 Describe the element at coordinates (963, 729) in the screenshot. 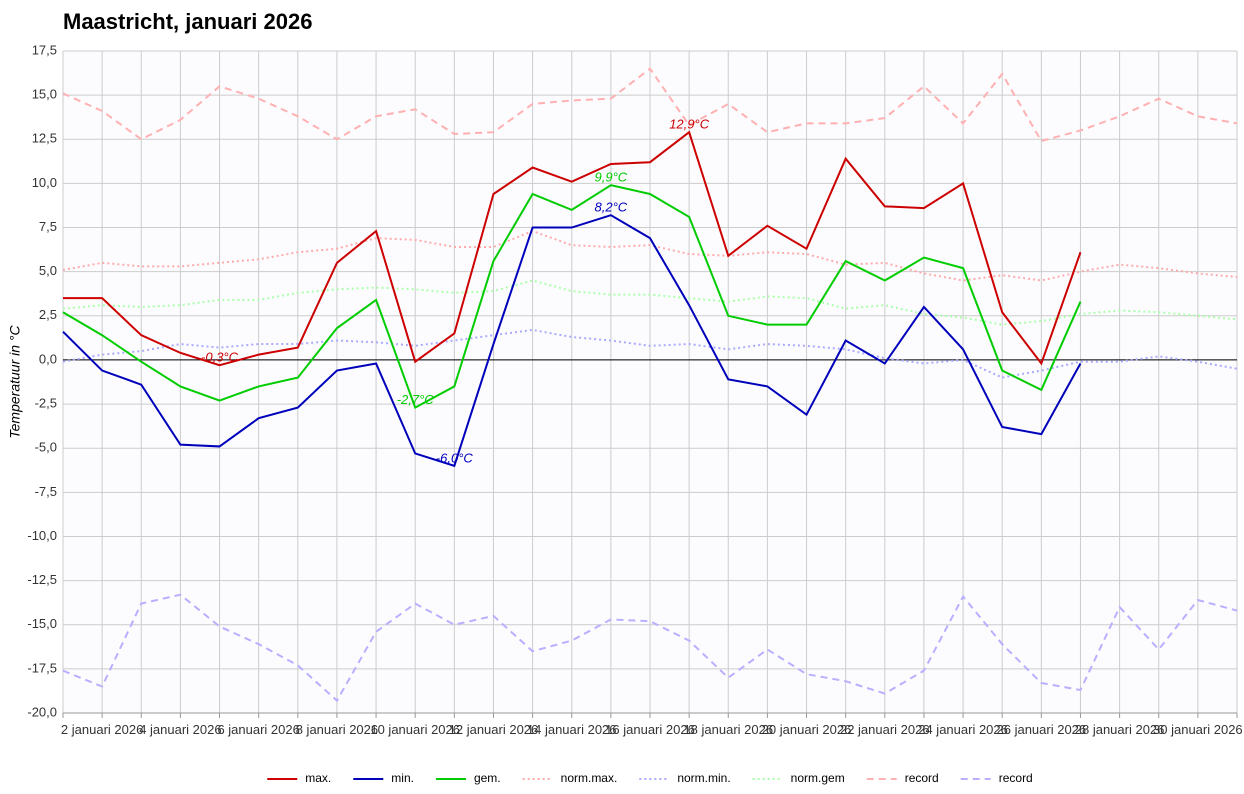

I see `x-tick-label: 24 januari 2026` at that location.